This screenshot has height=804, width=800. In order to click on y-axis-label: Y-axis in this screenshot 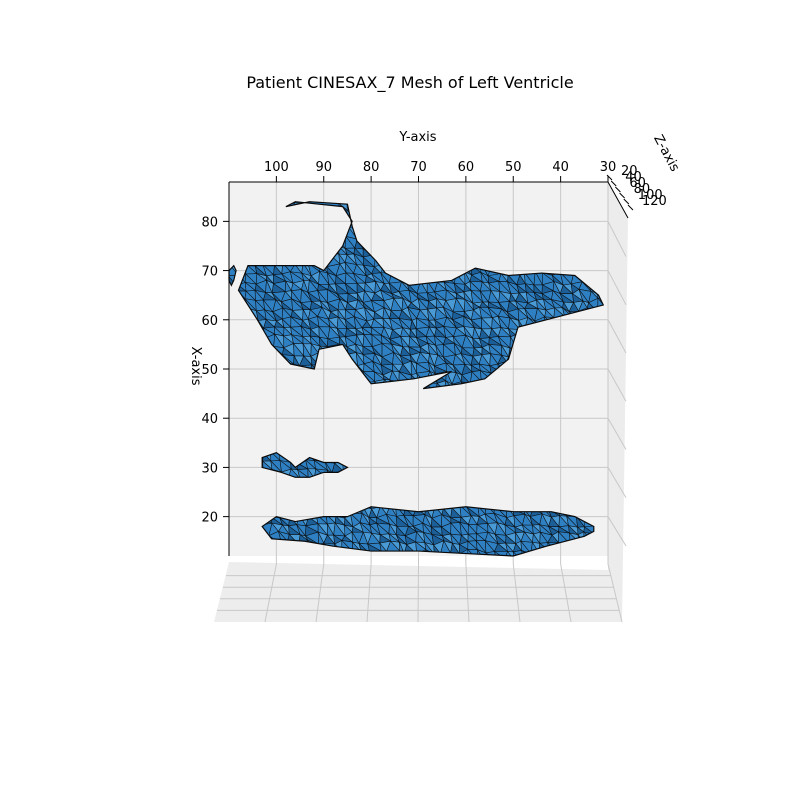, I will do `click(417, 137)`.